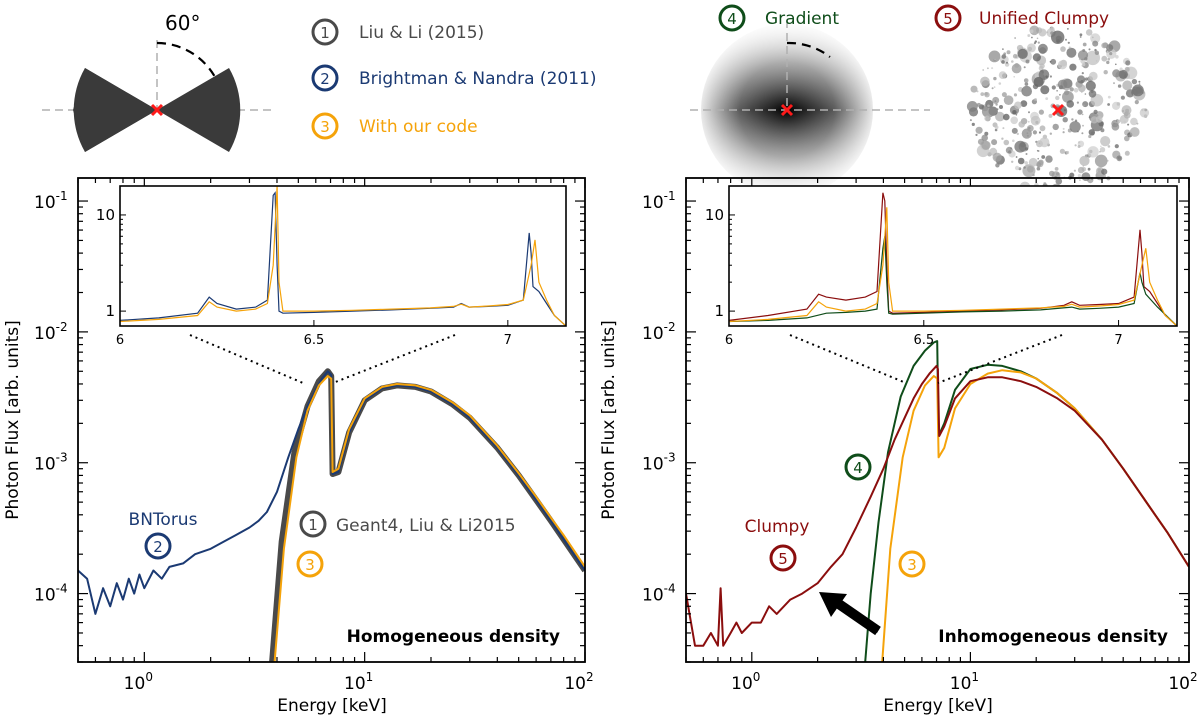  Describe the element at coordinates (332, 706) in the screenshot. I see `left-xlabel: Energy [keV]` at that location.